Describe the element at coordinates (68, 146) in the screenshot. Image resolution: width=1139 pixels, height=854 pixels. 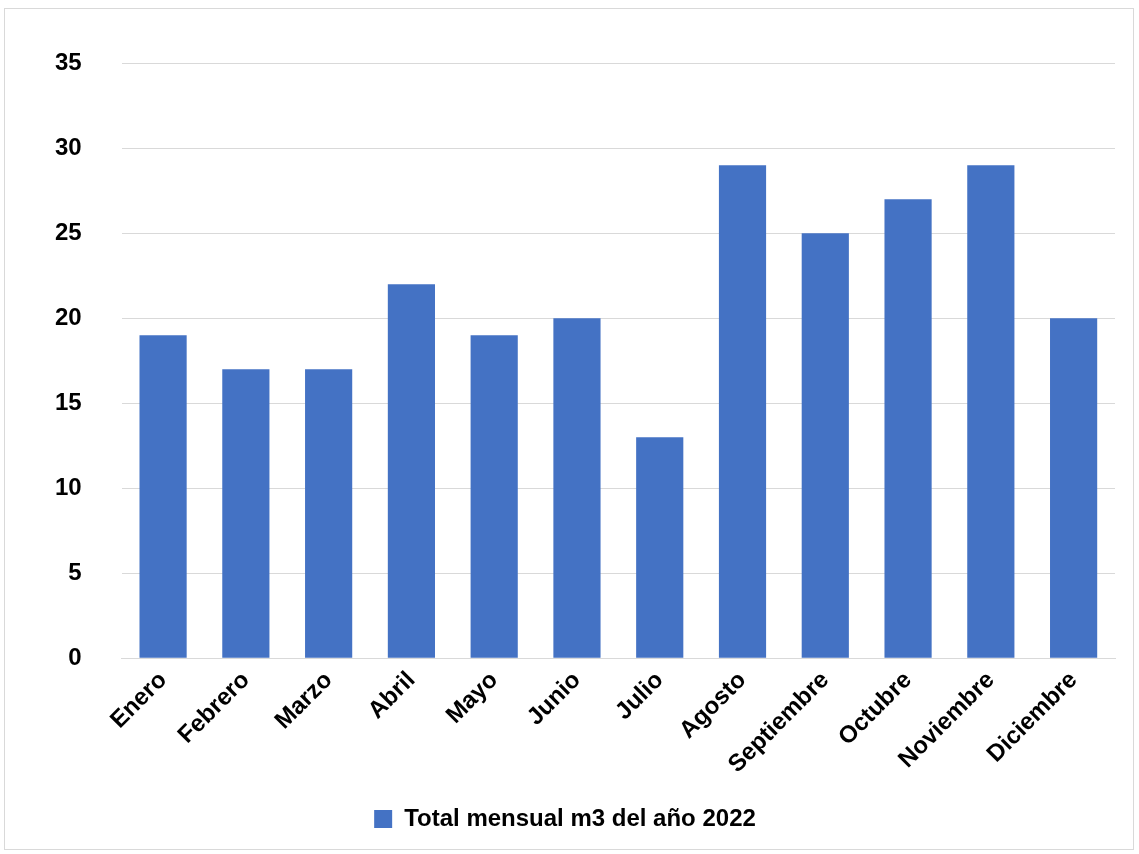
I see `y-tick-label: 30` at that location.